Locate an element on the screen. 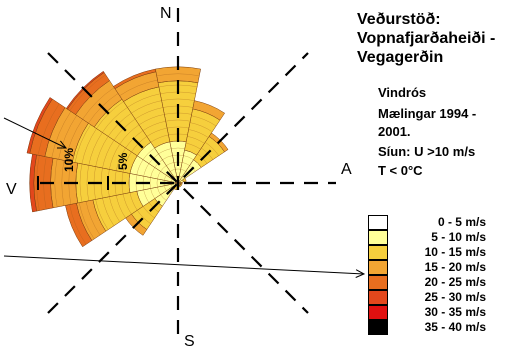  station-title-line3: Vegagerðin is located at coordinates (400, 57).